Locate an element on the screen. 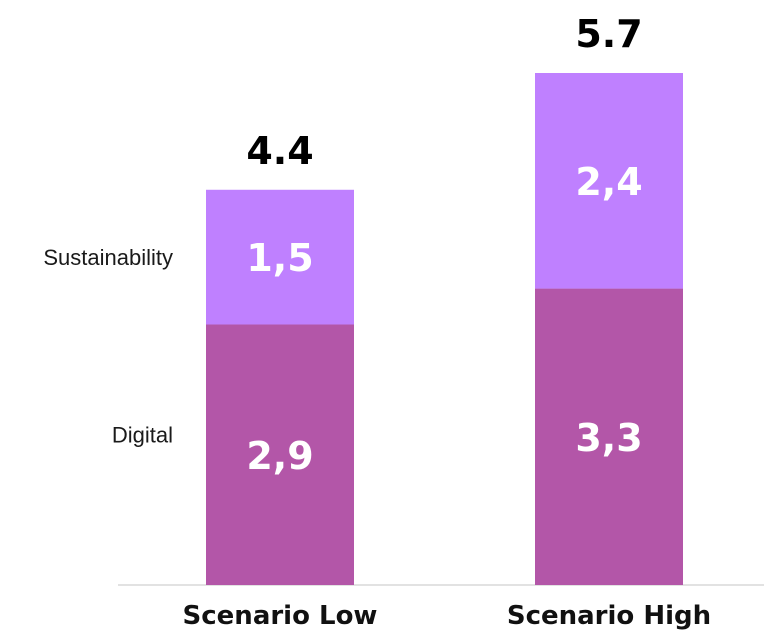  bar-scenario-high-sustainability is located at coordinates (609, 181).